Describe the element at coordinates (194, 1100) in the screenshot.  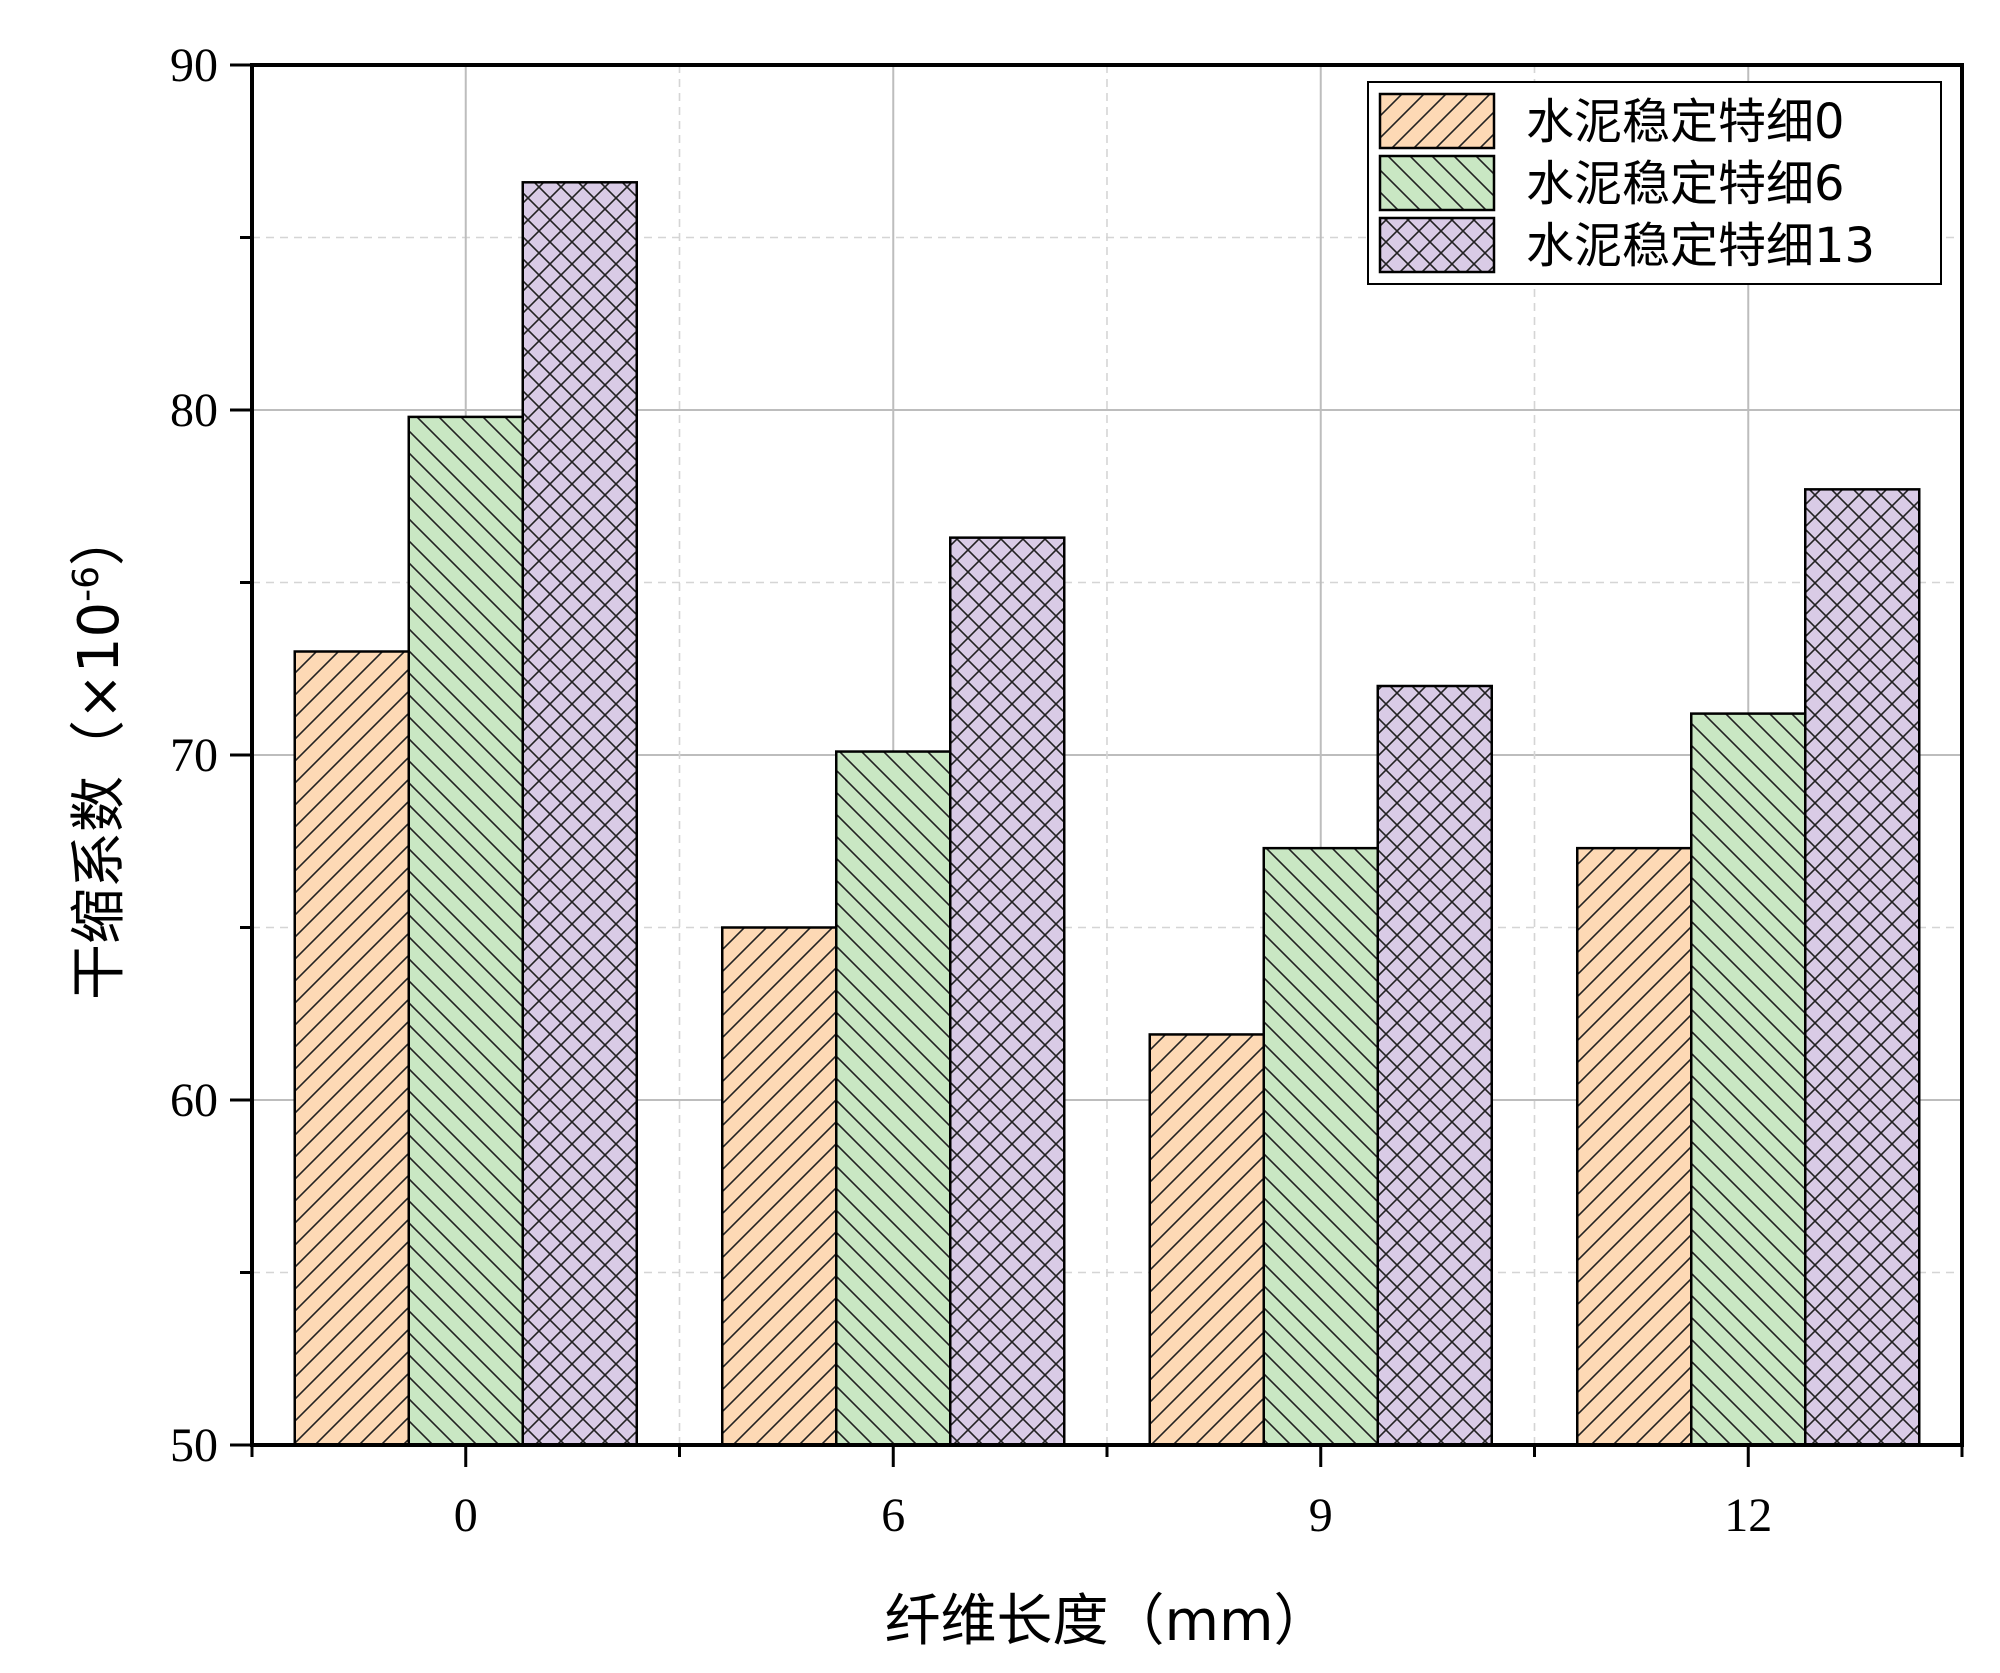
I see `y-tick-label: 60` at that location.